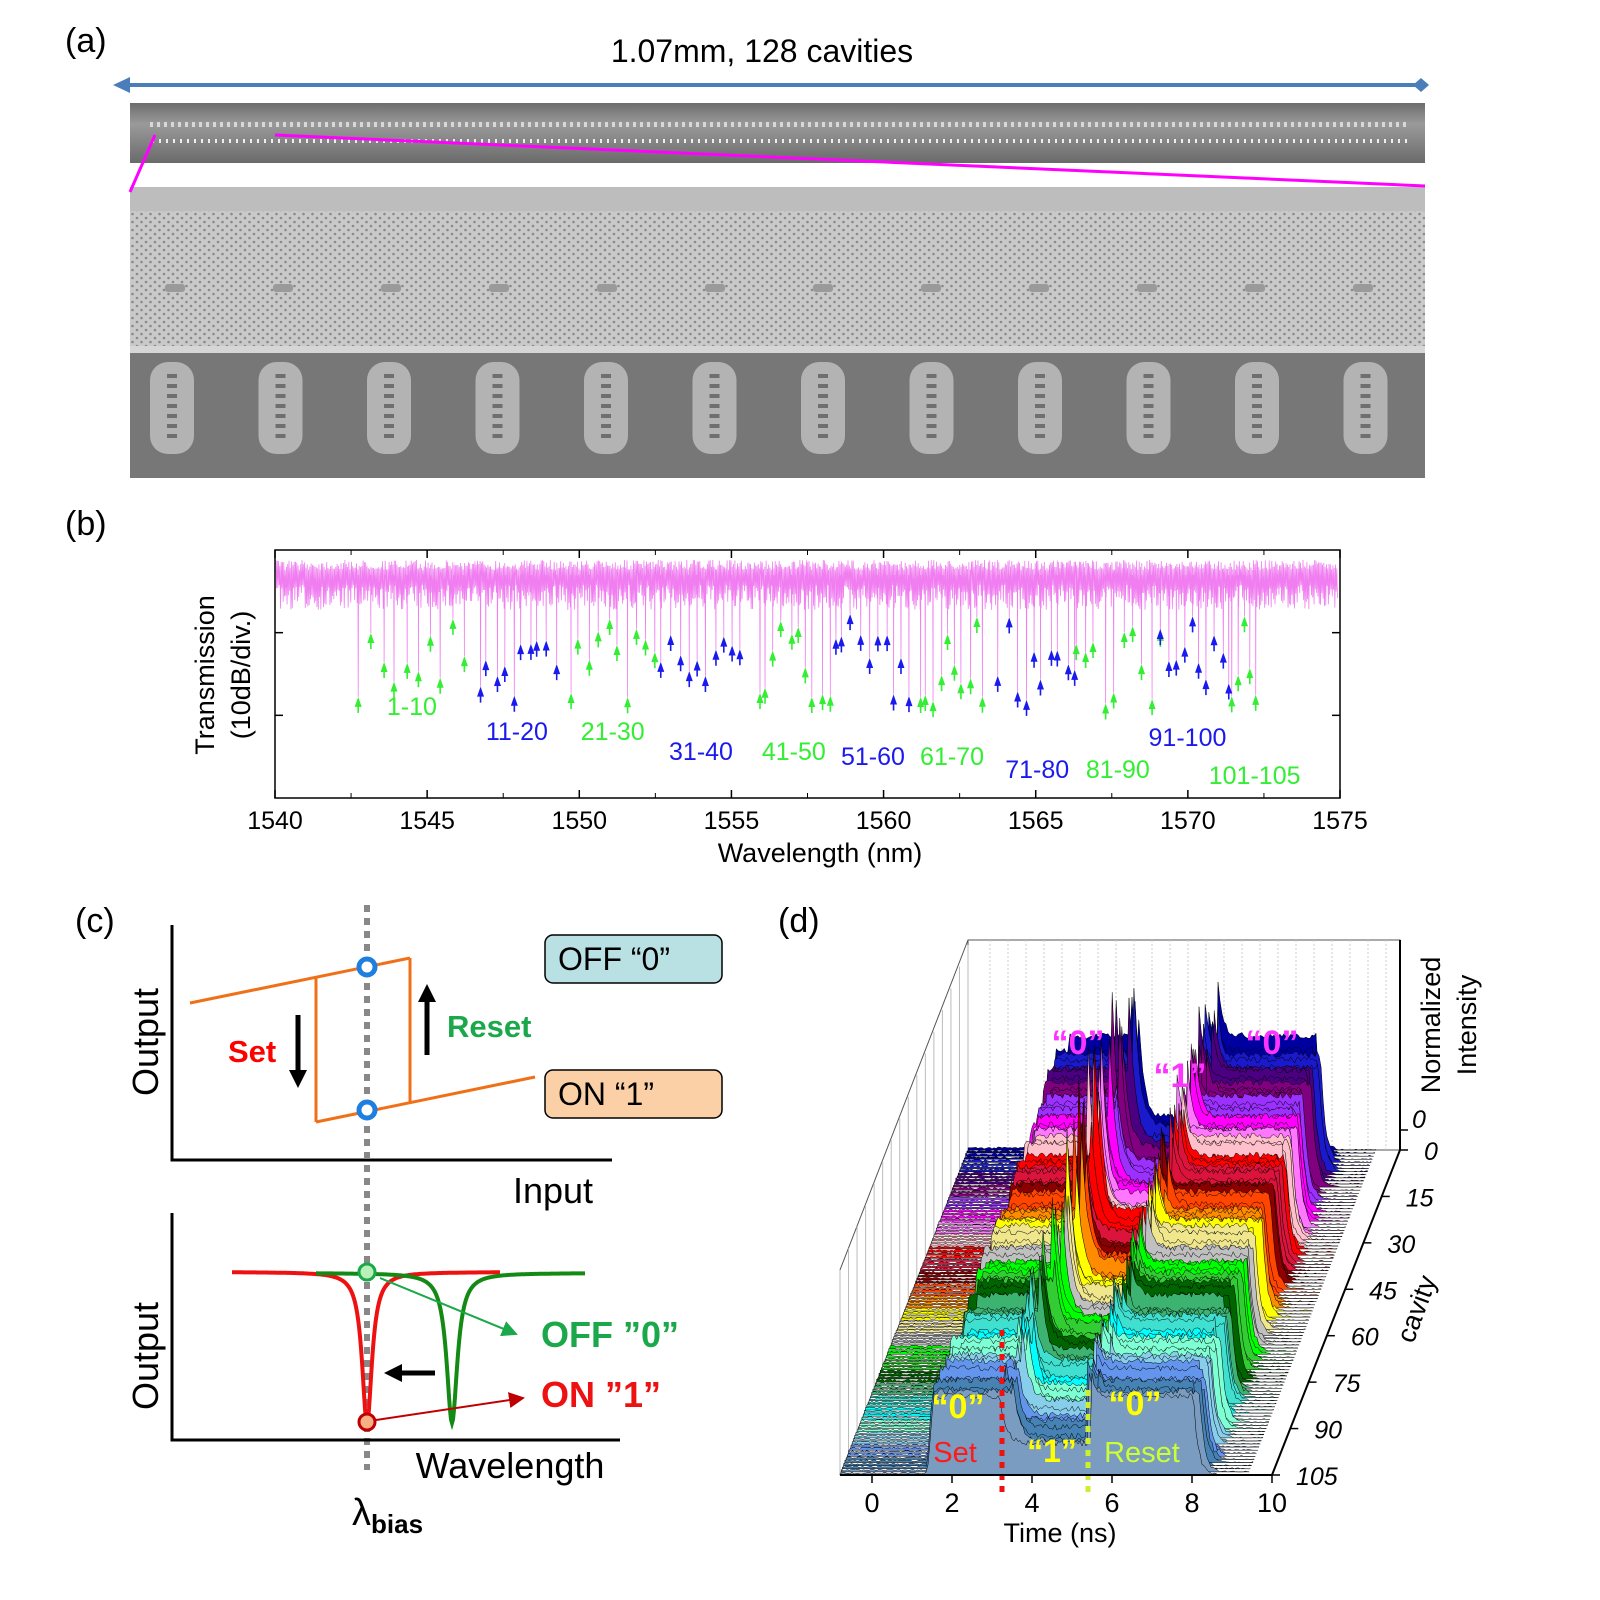  I want to click on group-label: 41-50, so click(794, 752).